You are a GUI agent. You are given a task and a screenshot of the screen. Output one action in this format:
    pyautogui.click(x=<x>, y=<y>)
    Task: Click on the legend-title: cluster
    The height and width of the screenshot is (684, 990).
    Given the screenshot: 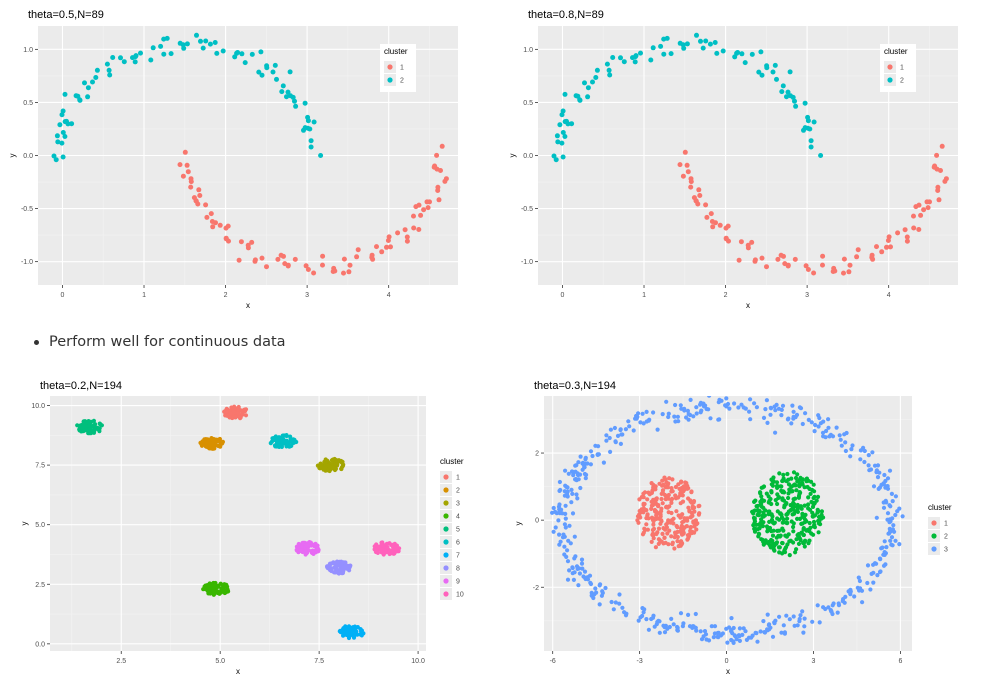 What is the action you would take?
    pyautogui.click(x=452, y=461)
    